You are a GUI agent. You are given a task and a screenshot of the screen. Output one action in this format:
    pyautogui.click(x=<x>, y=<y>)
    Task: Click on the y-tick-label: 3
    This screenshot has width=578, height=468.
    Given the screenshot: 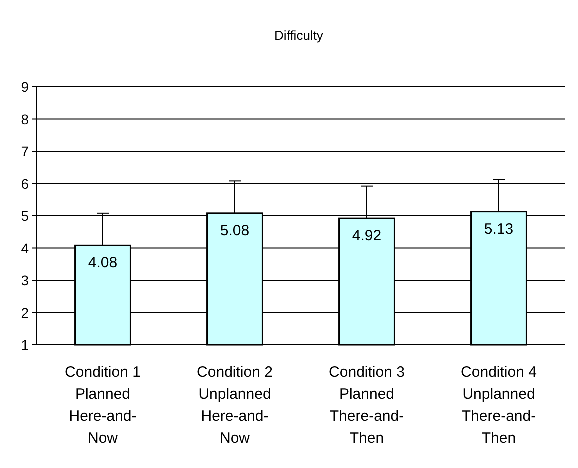 What is the action you would take?
    pyautogui.click(x=25, y=280)
    